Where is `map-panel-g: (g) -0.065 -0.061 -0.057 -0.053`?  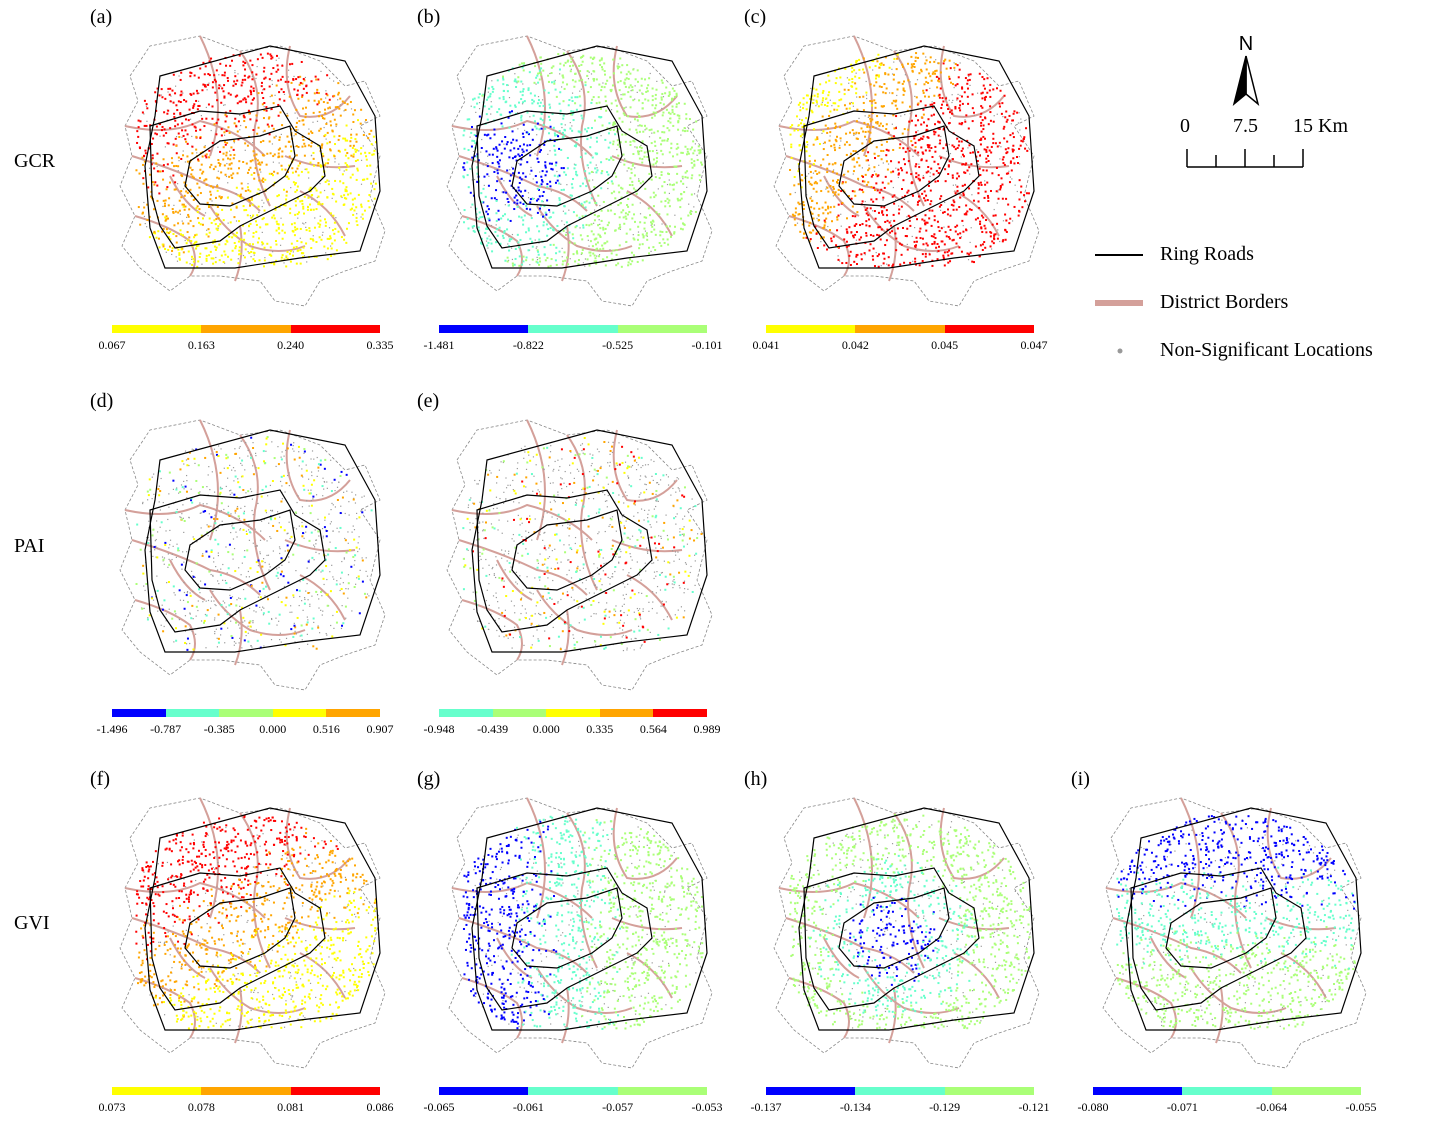 map-panel-g: (g) -0.065 -0.061 -0.057 -0.053 is located at coordinates (577, 958).